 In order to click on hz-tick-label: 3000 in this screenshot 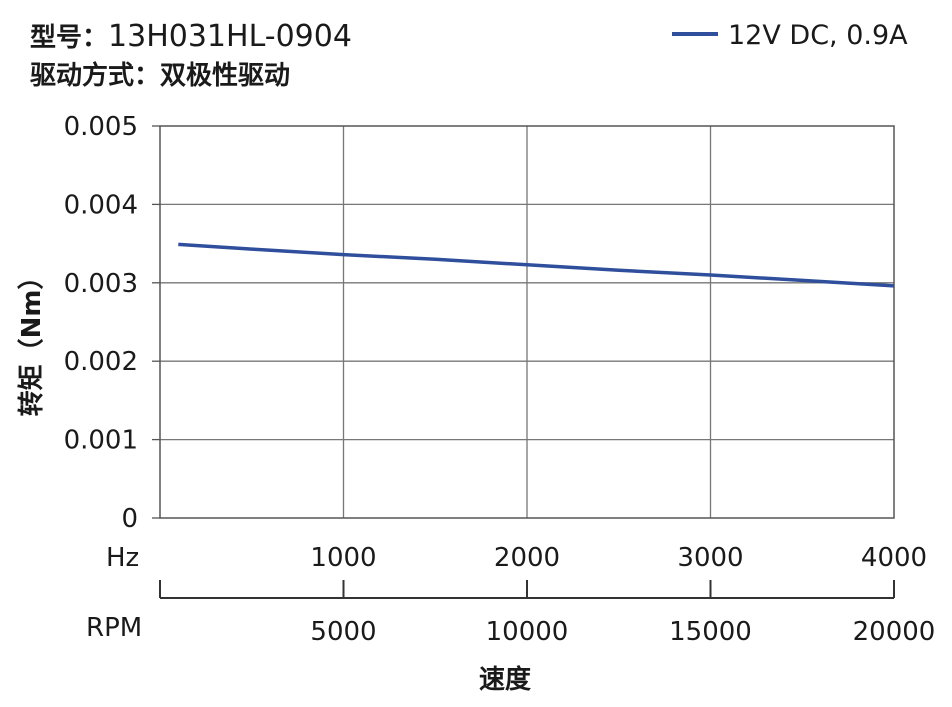, I will do `click(710, 558)`.